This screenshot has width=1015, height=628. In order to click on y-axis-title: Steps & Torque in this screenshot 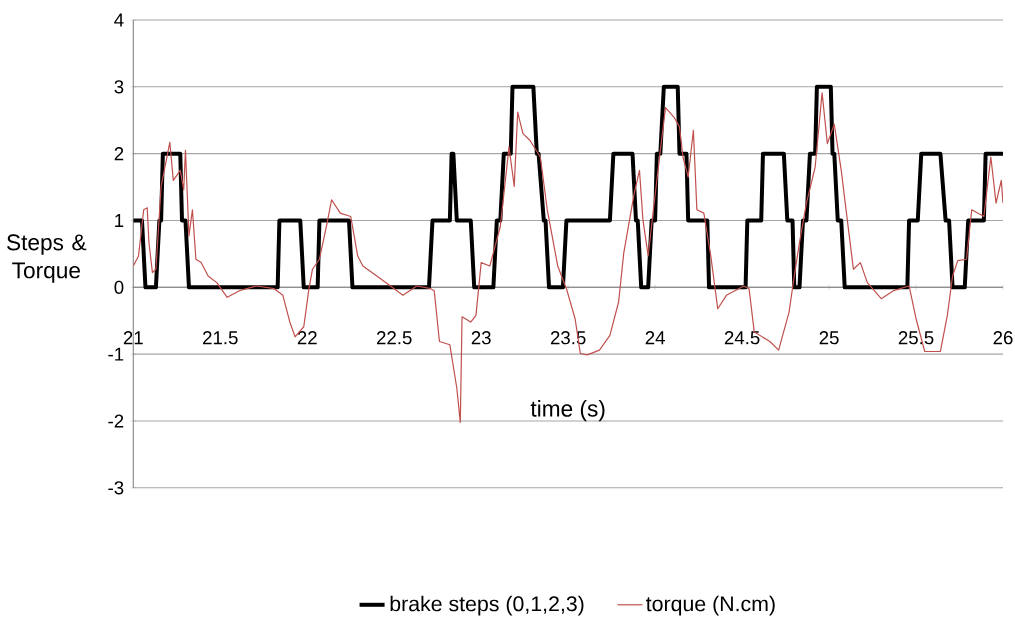, I will do `click(47, 258)`.